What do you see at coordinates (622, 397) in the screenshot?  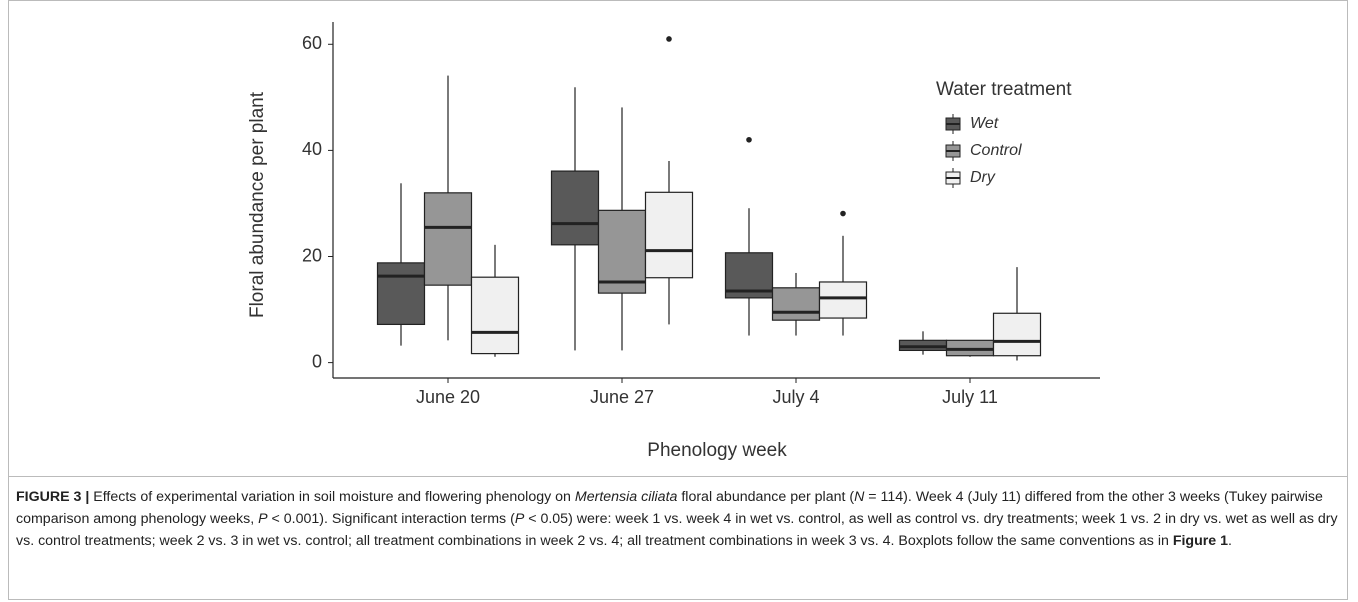 I see `x-tick-label: June 27` at bounding box center [622, 397].